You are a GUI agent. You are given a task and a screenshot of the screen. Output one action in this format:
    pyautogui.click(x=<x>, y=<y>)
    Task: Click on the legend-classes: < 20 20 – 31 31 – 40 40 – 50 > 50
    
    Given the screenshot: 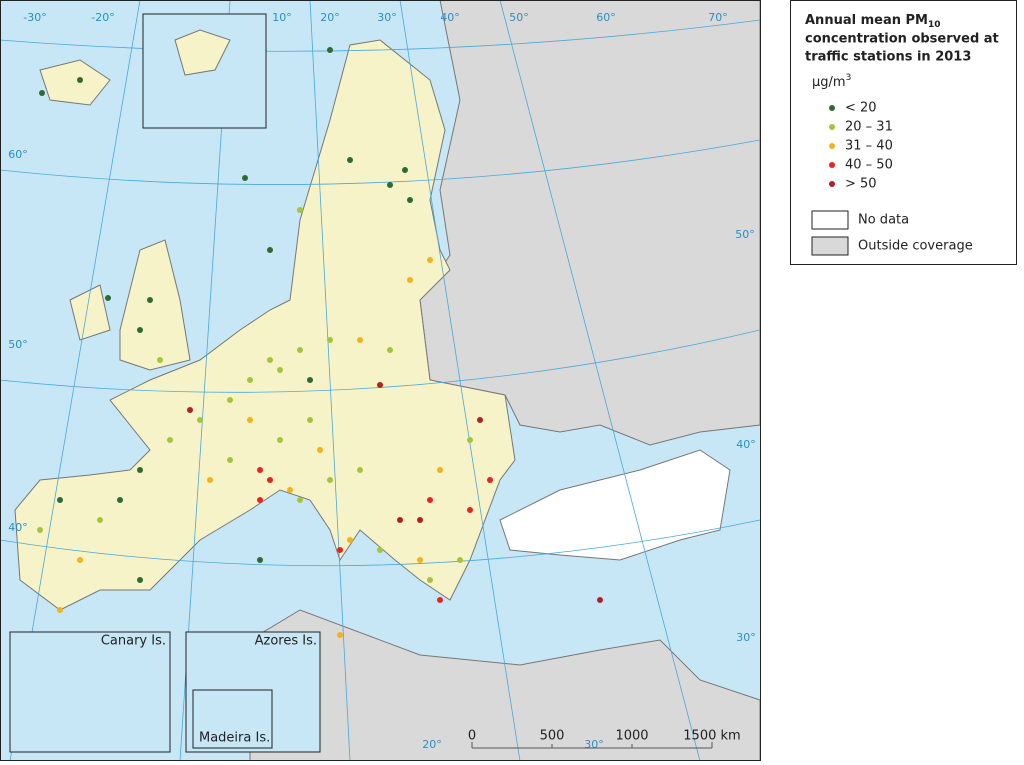 What is the action you would take?
    pyautogui.click(x=861, y=146)
    